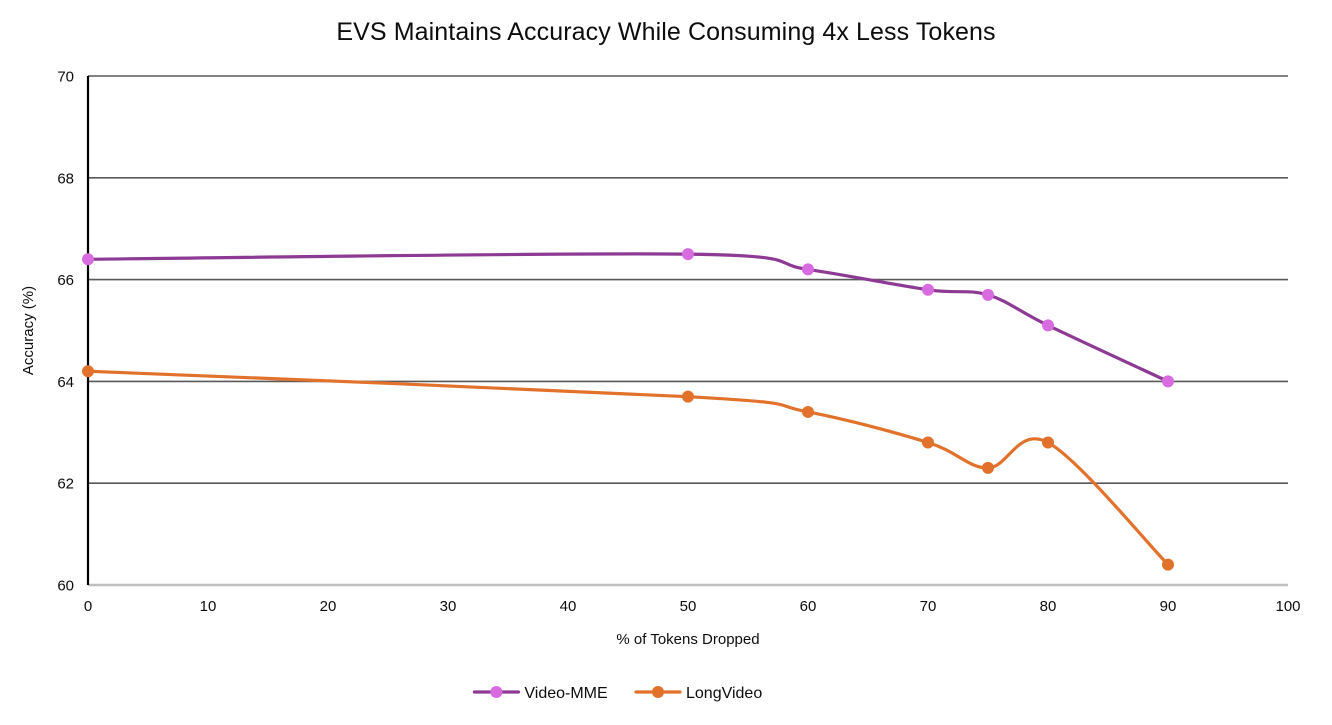 Image resolution: width=1332 pixels, height=725 pixels. What do you see at coordinates (73, 332) in the screenshot?
I see `y-axis: 60 62 64 66 68 70` at bounding box center [73, 332].